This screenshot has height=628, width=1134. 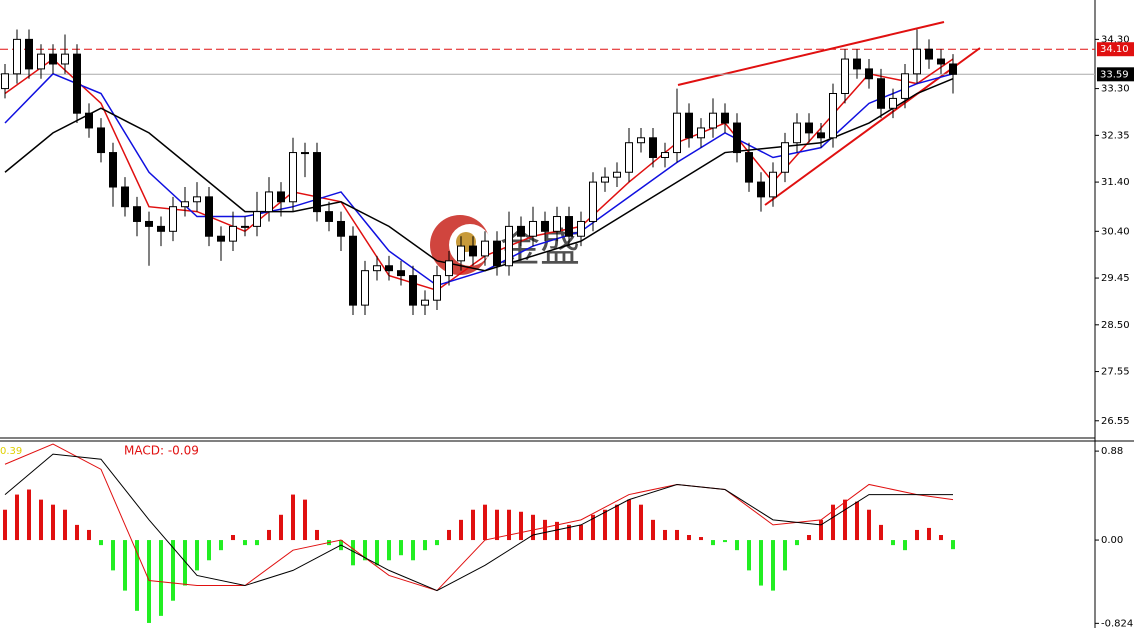 I want to click on y-tick-label: 31.40, so click(x=1115, y=182).